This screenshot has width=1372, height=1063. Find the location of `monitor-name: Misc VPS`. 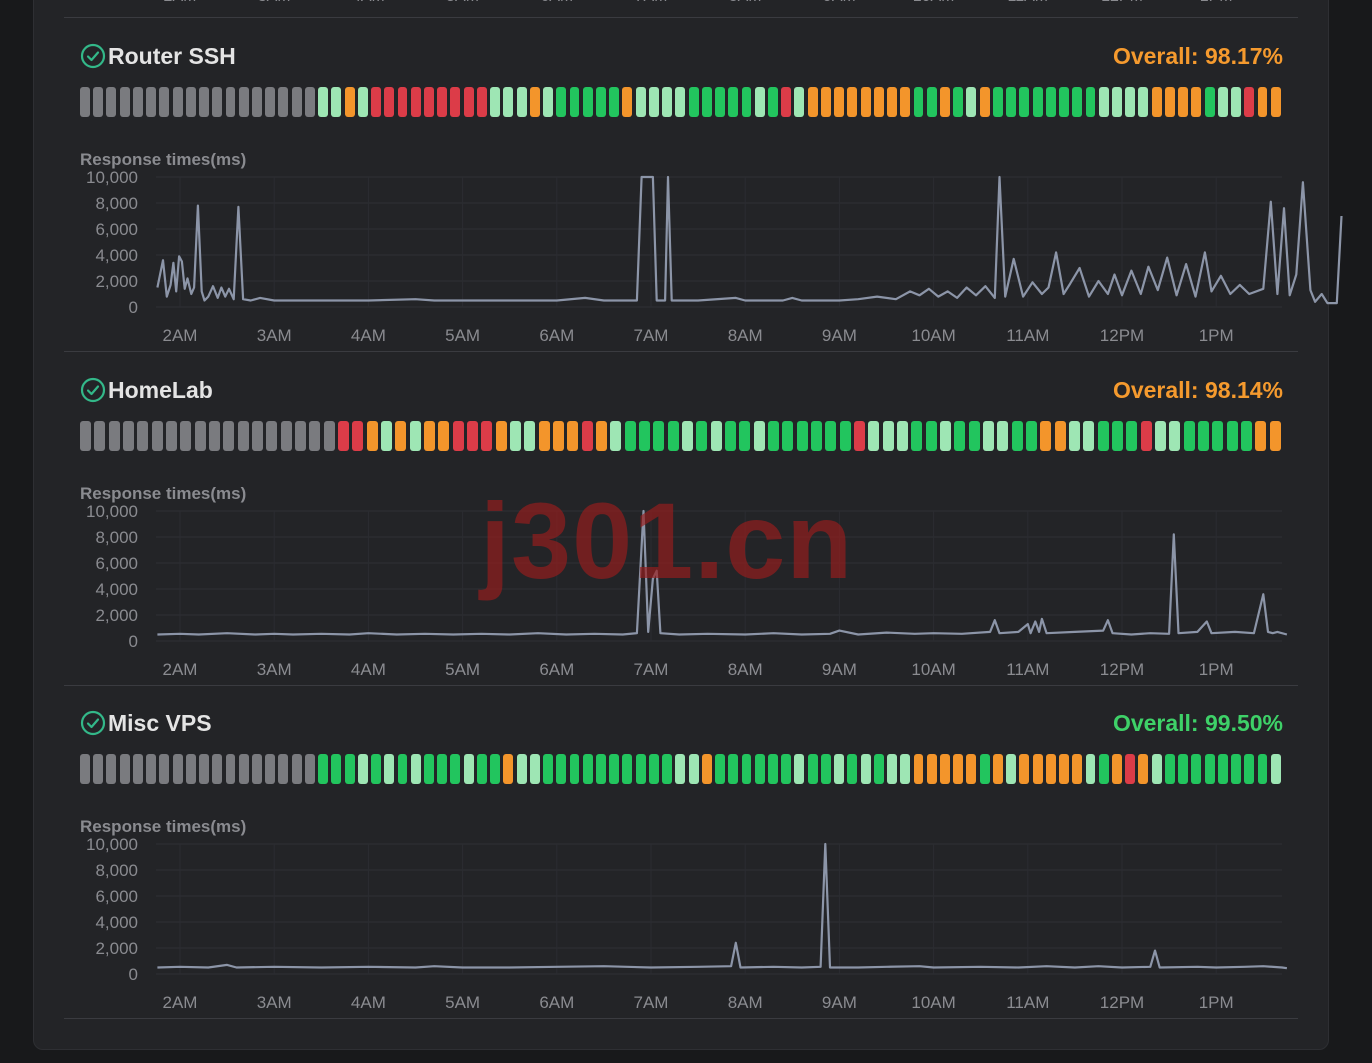

monitor-name: Misc VPS is located at coordinates (160, 722).